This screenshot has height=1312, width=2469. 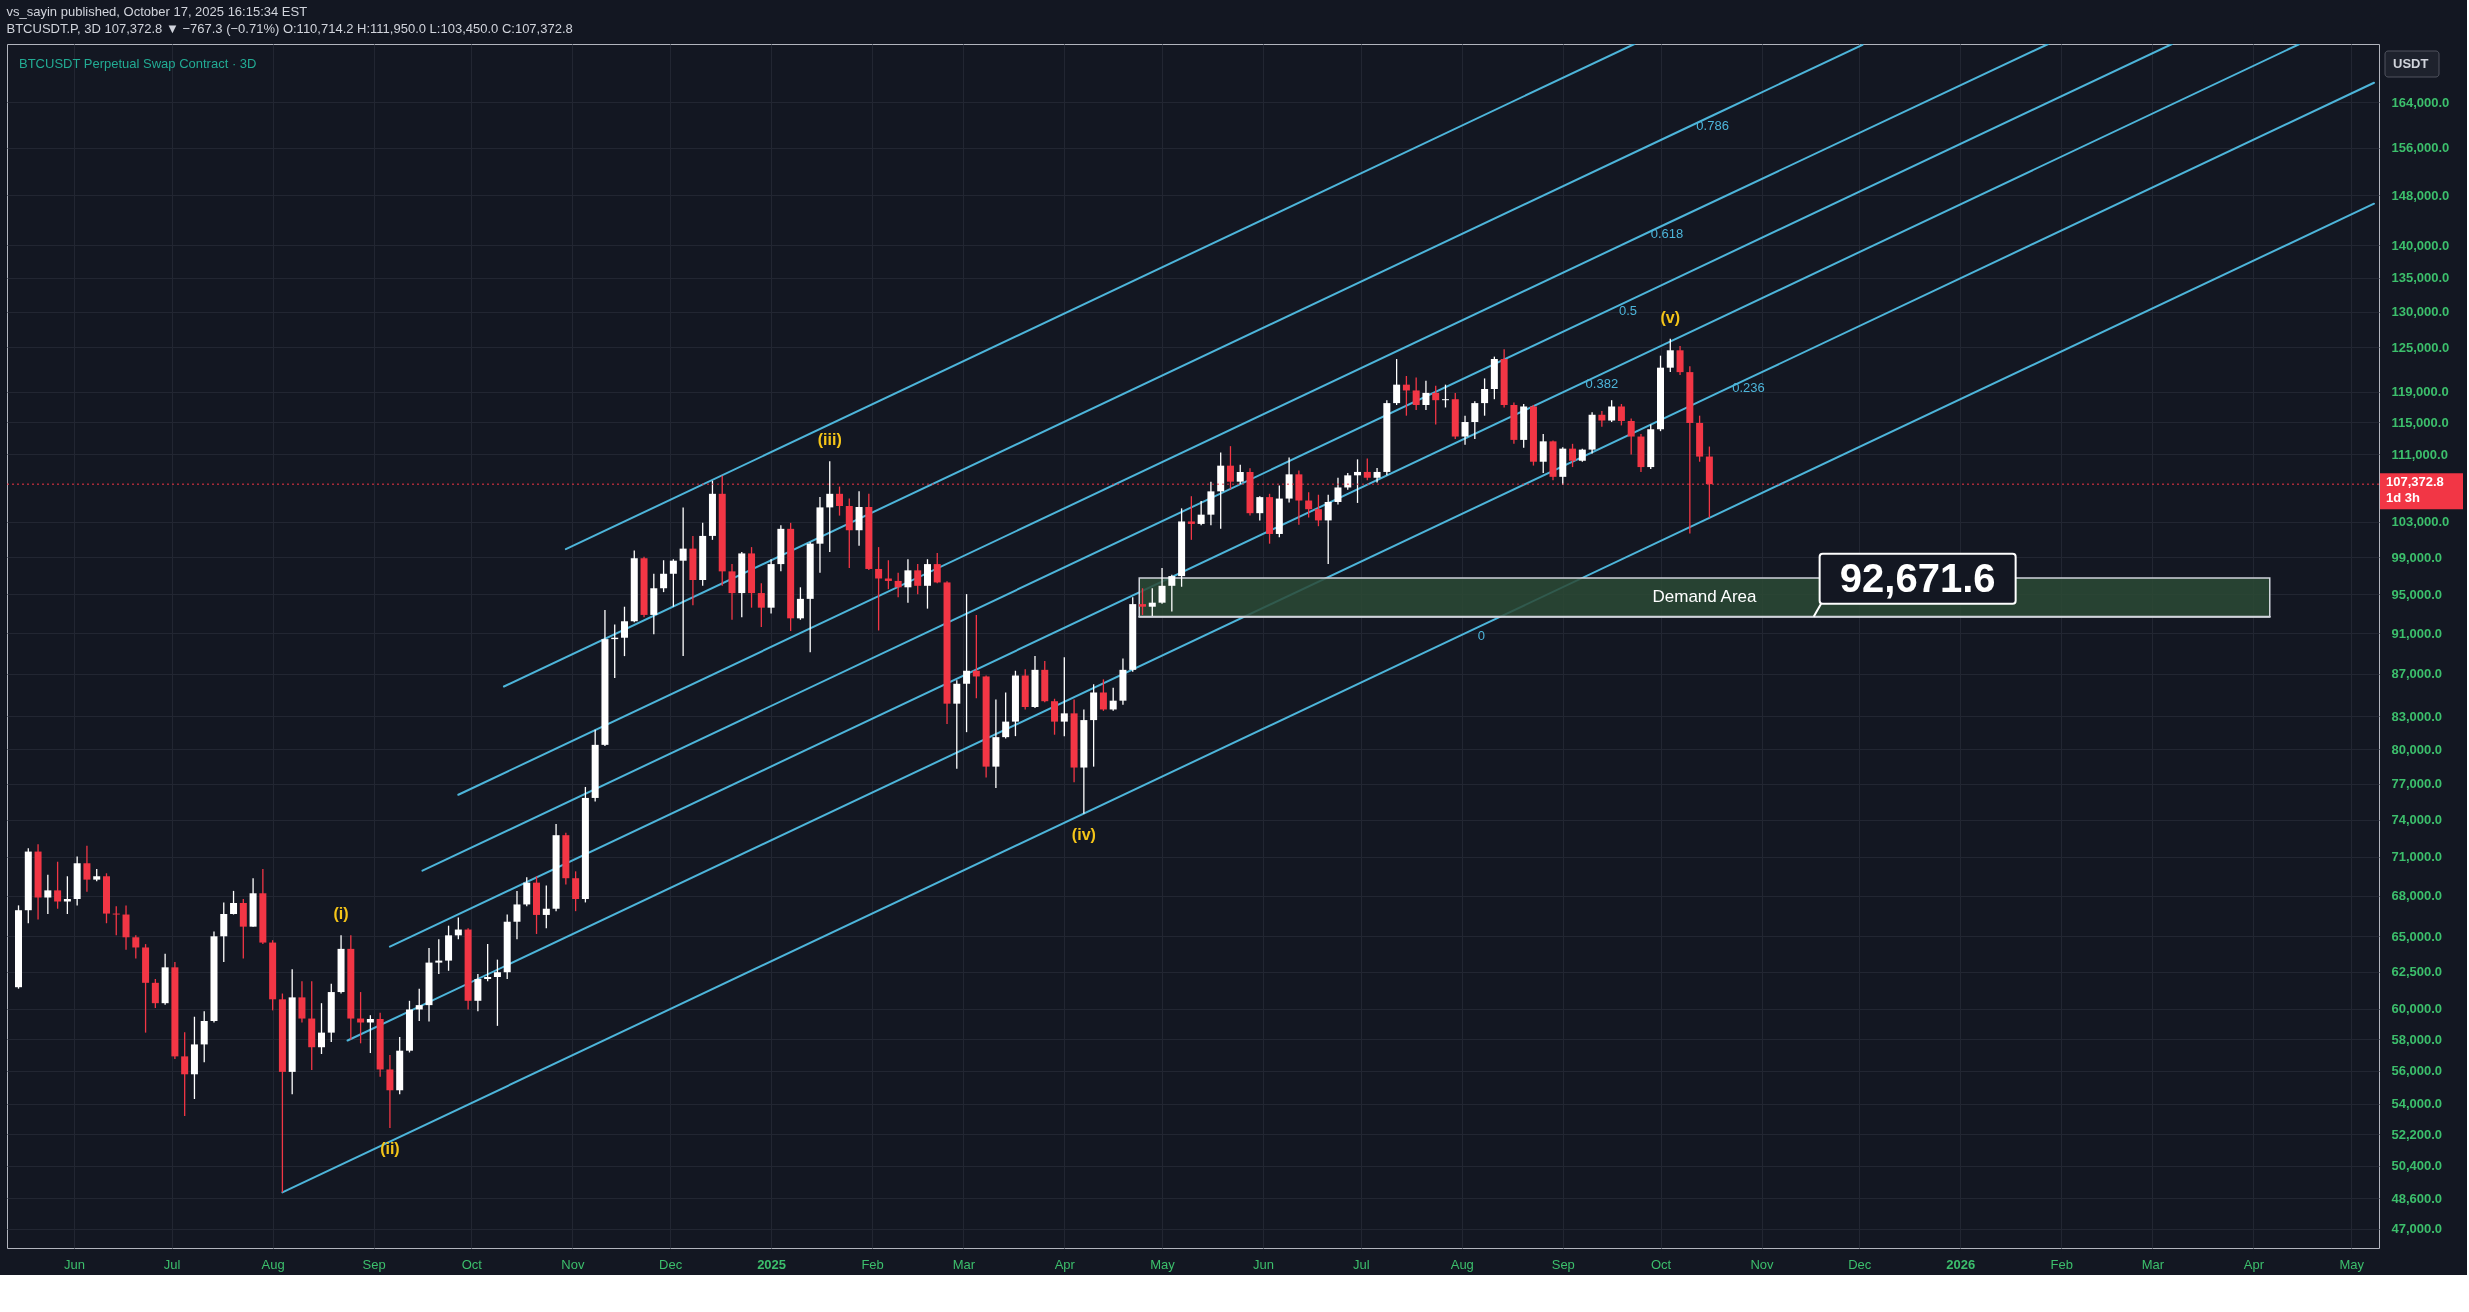 What do you see at coordinates (2417, 1039) in the screenshot?
I see `y-tick-label: 58,000.0` at bounding box center [2417, 1039].